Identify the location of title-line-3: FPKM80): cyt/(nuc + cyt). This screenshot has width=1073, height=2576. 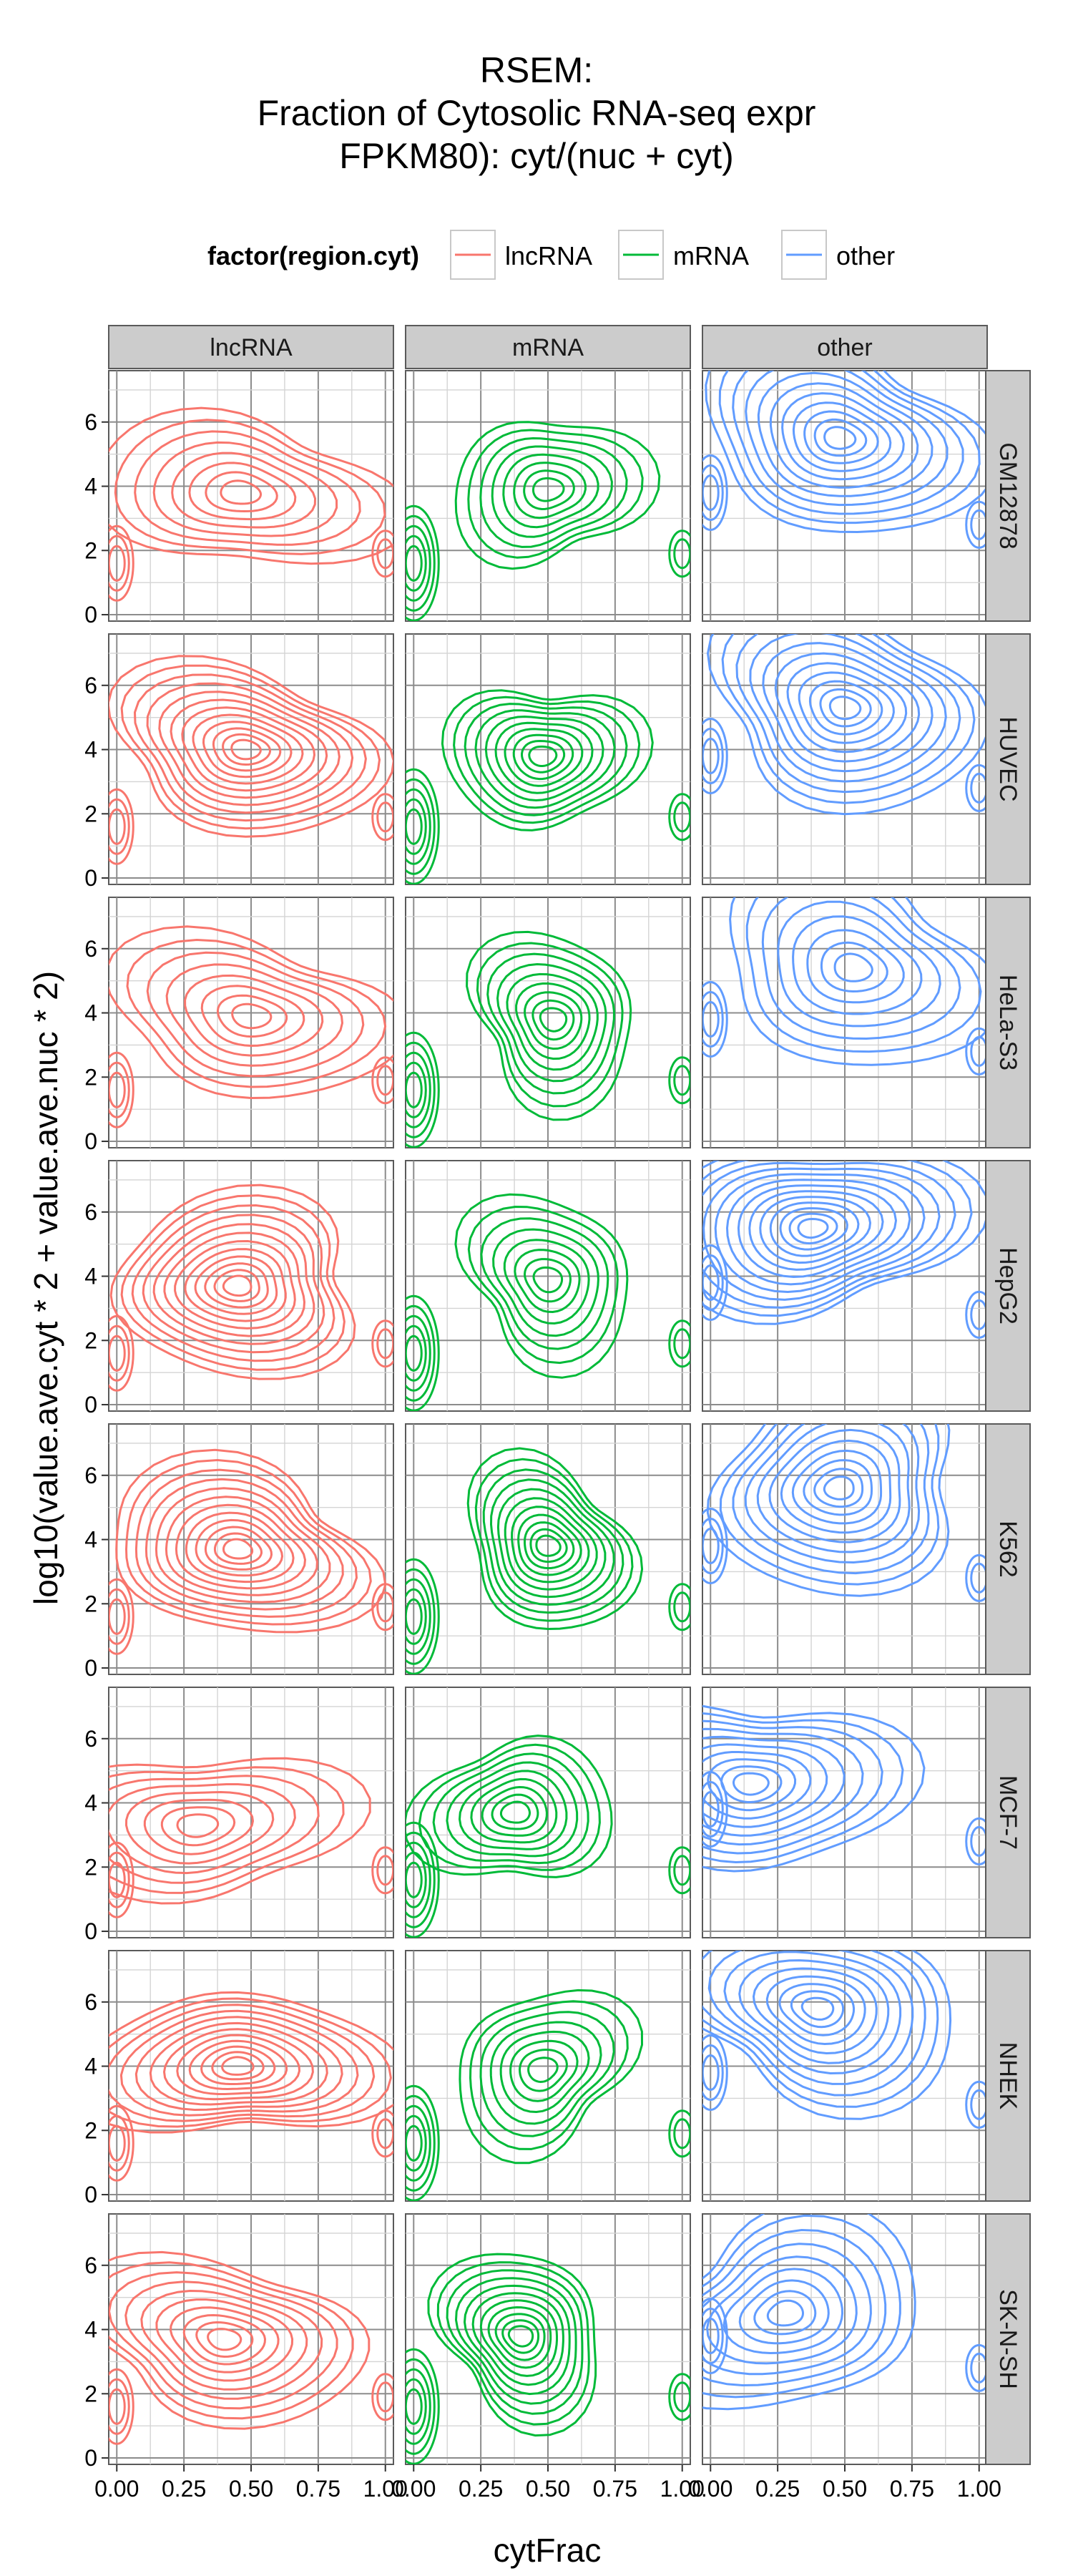
(536, 156).